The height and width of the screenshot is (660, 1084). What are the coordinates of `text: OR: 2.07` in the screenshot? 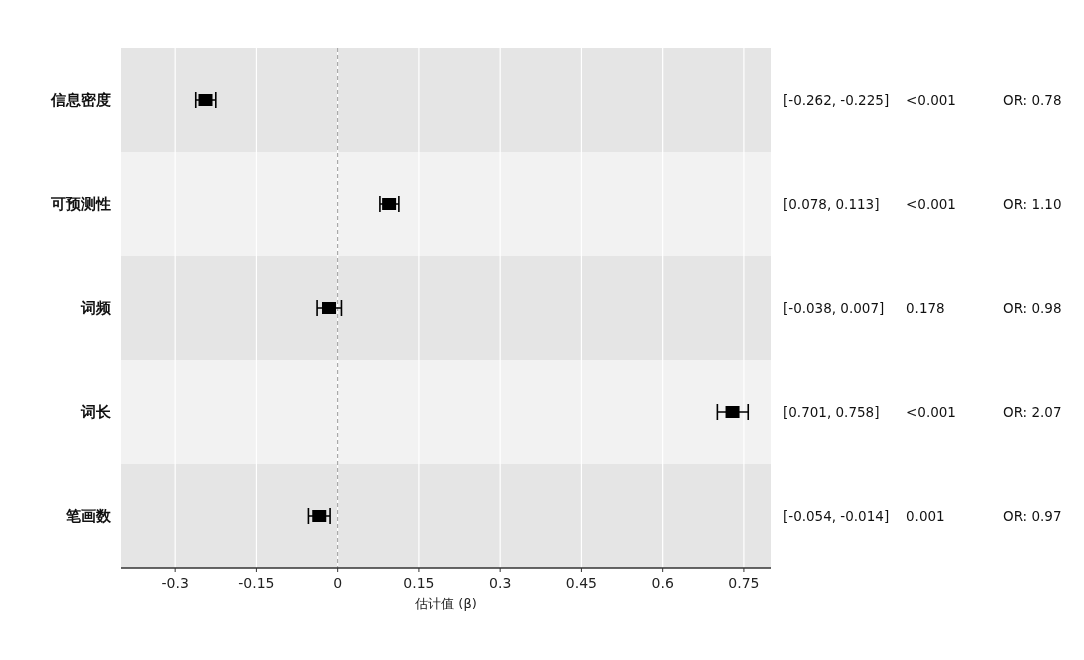 It's located at (1032, 412).